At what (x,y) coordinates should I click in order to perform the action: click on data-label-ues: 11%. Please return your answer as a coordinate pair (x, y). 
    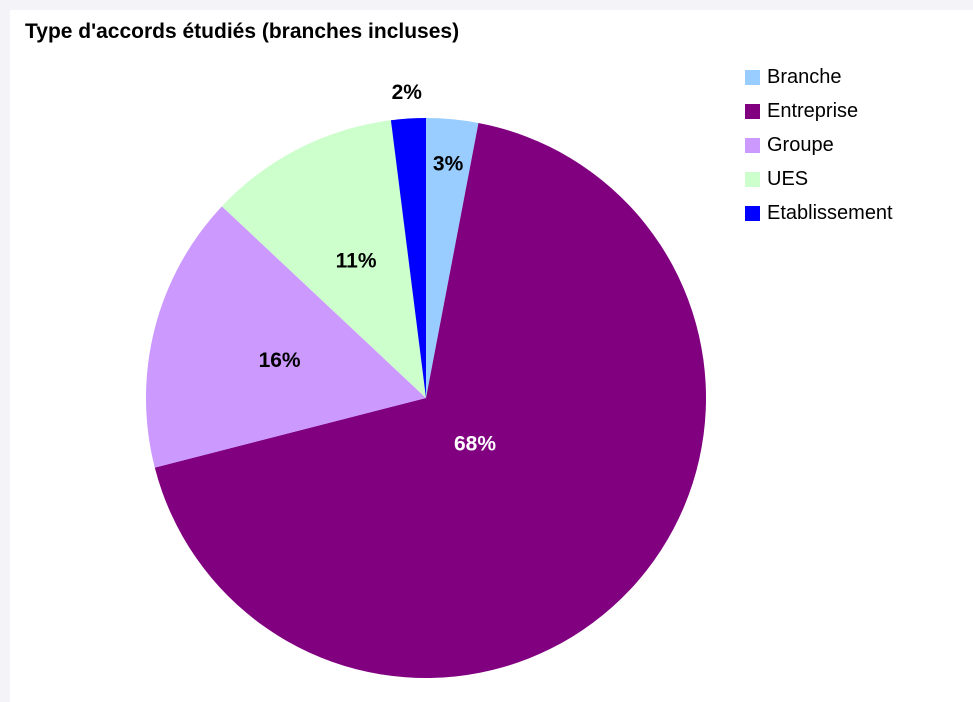
    Looking at the image, I should click on (356, 260).